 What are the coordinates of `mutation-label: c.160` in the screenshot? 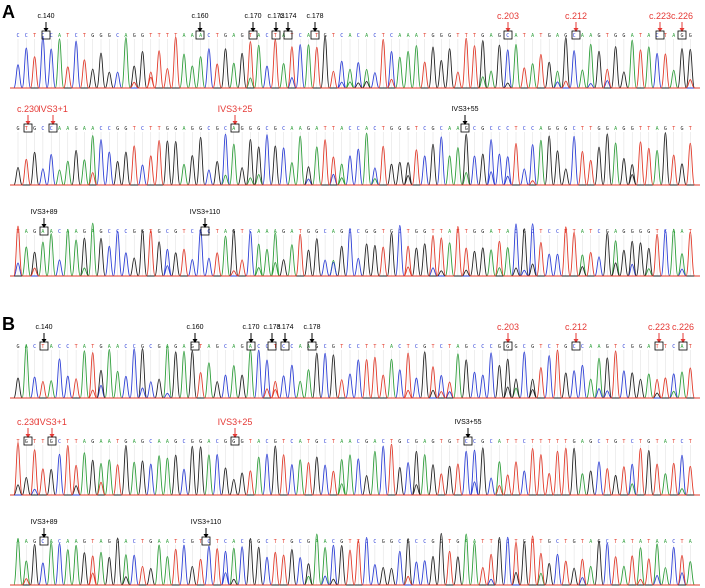 It's located at (194, 327).